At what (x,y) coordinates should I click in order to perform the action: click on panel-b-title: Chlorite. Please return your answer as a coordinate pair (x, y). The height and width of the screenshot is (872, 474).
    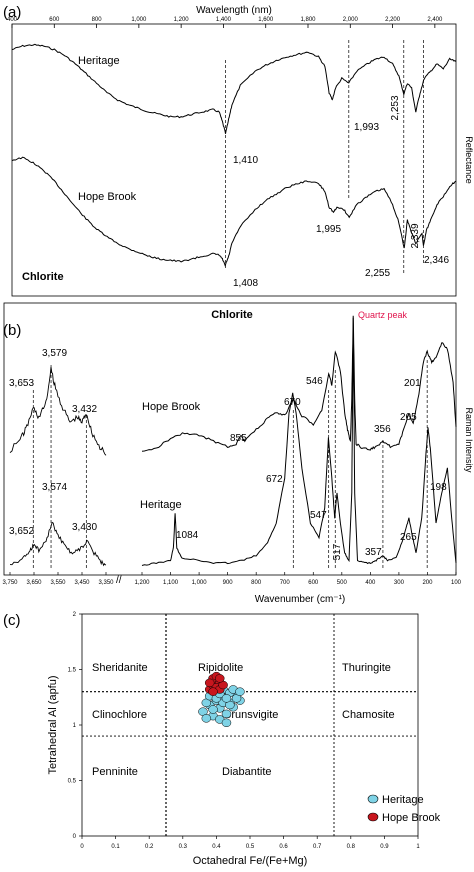
    Looking at the image, I should click on (232, 315).